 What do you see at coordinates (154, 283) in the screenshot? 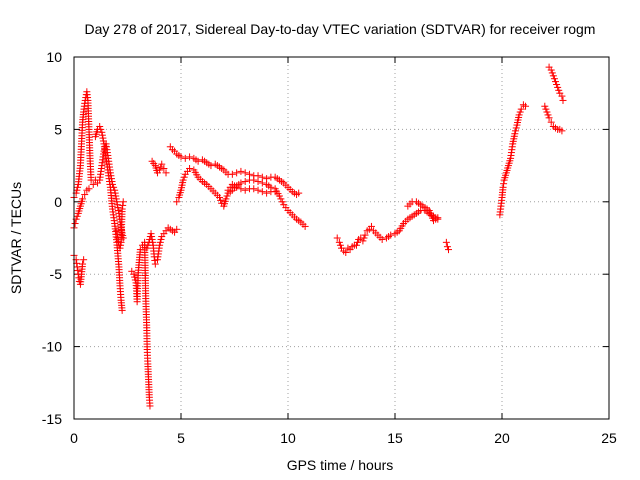
I see `series-dip-3h` at bounding box center [154, 283].